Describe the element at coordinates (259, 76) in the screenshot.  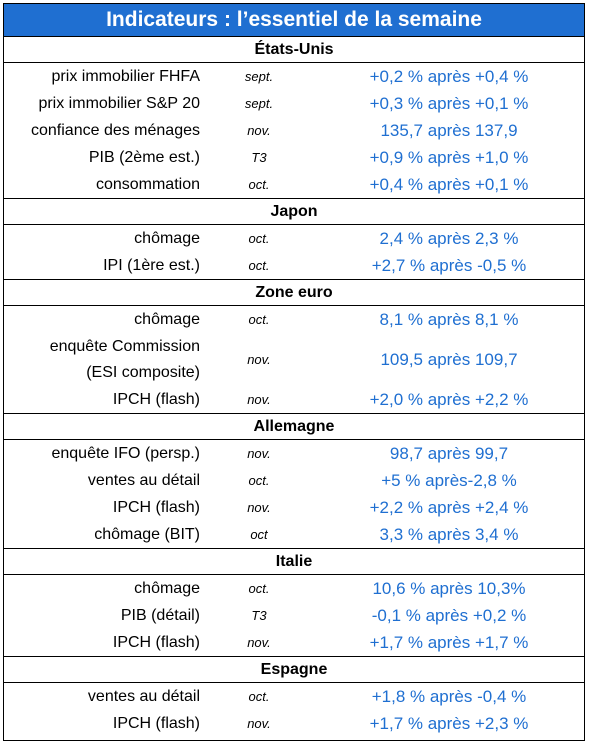
I see `period-cell: sept.` at that location.